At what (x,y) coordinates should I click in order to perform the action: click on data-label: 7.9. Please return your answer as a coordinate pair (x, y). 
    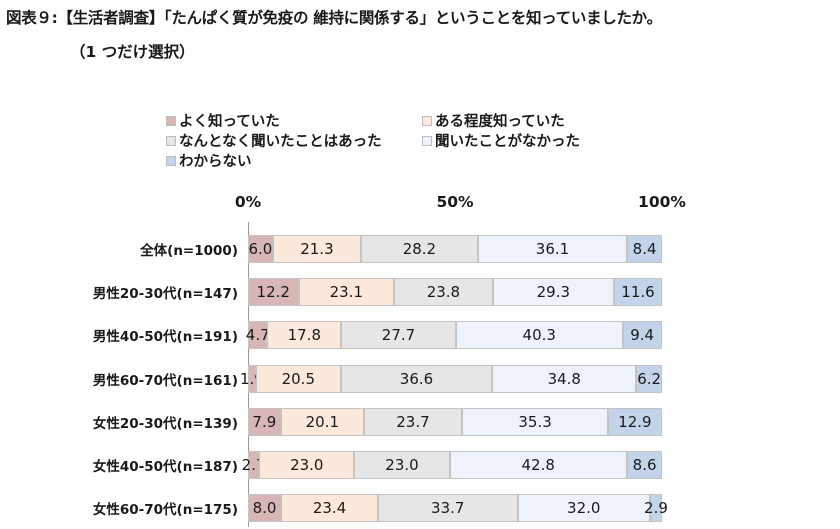
    Looking at the image, I should click on (264, 421).